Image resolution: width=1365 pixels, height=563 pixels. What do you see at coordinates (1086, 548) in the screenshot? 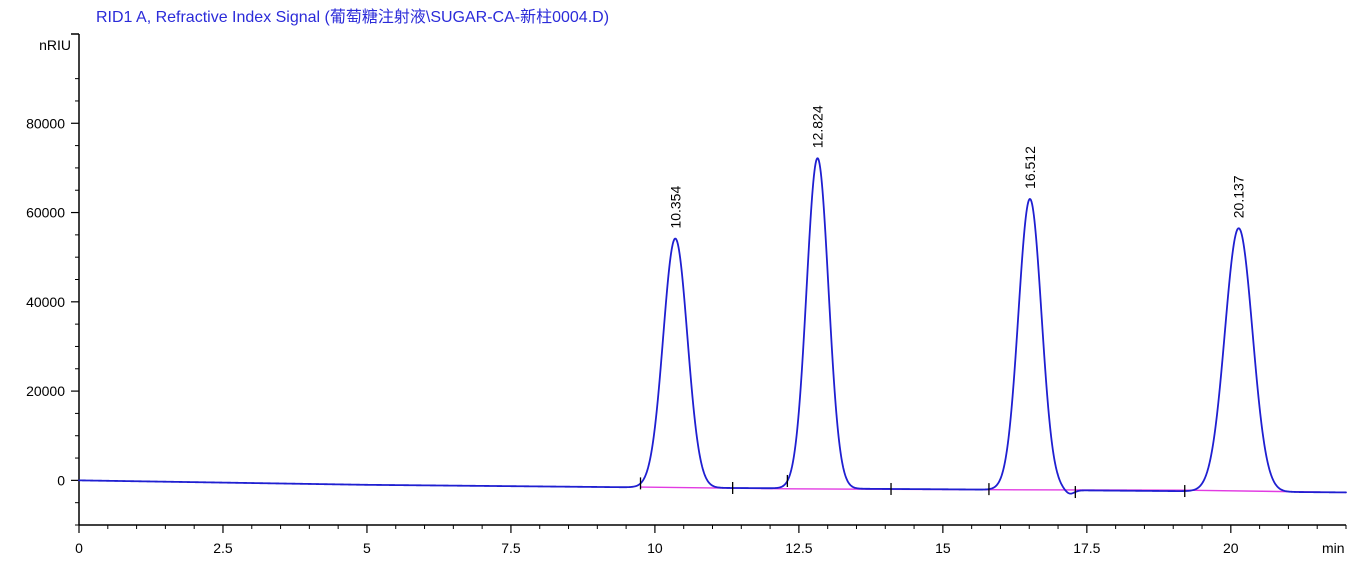
I see `x-tick-label: 17.5` at bounding box center [1086, 548].